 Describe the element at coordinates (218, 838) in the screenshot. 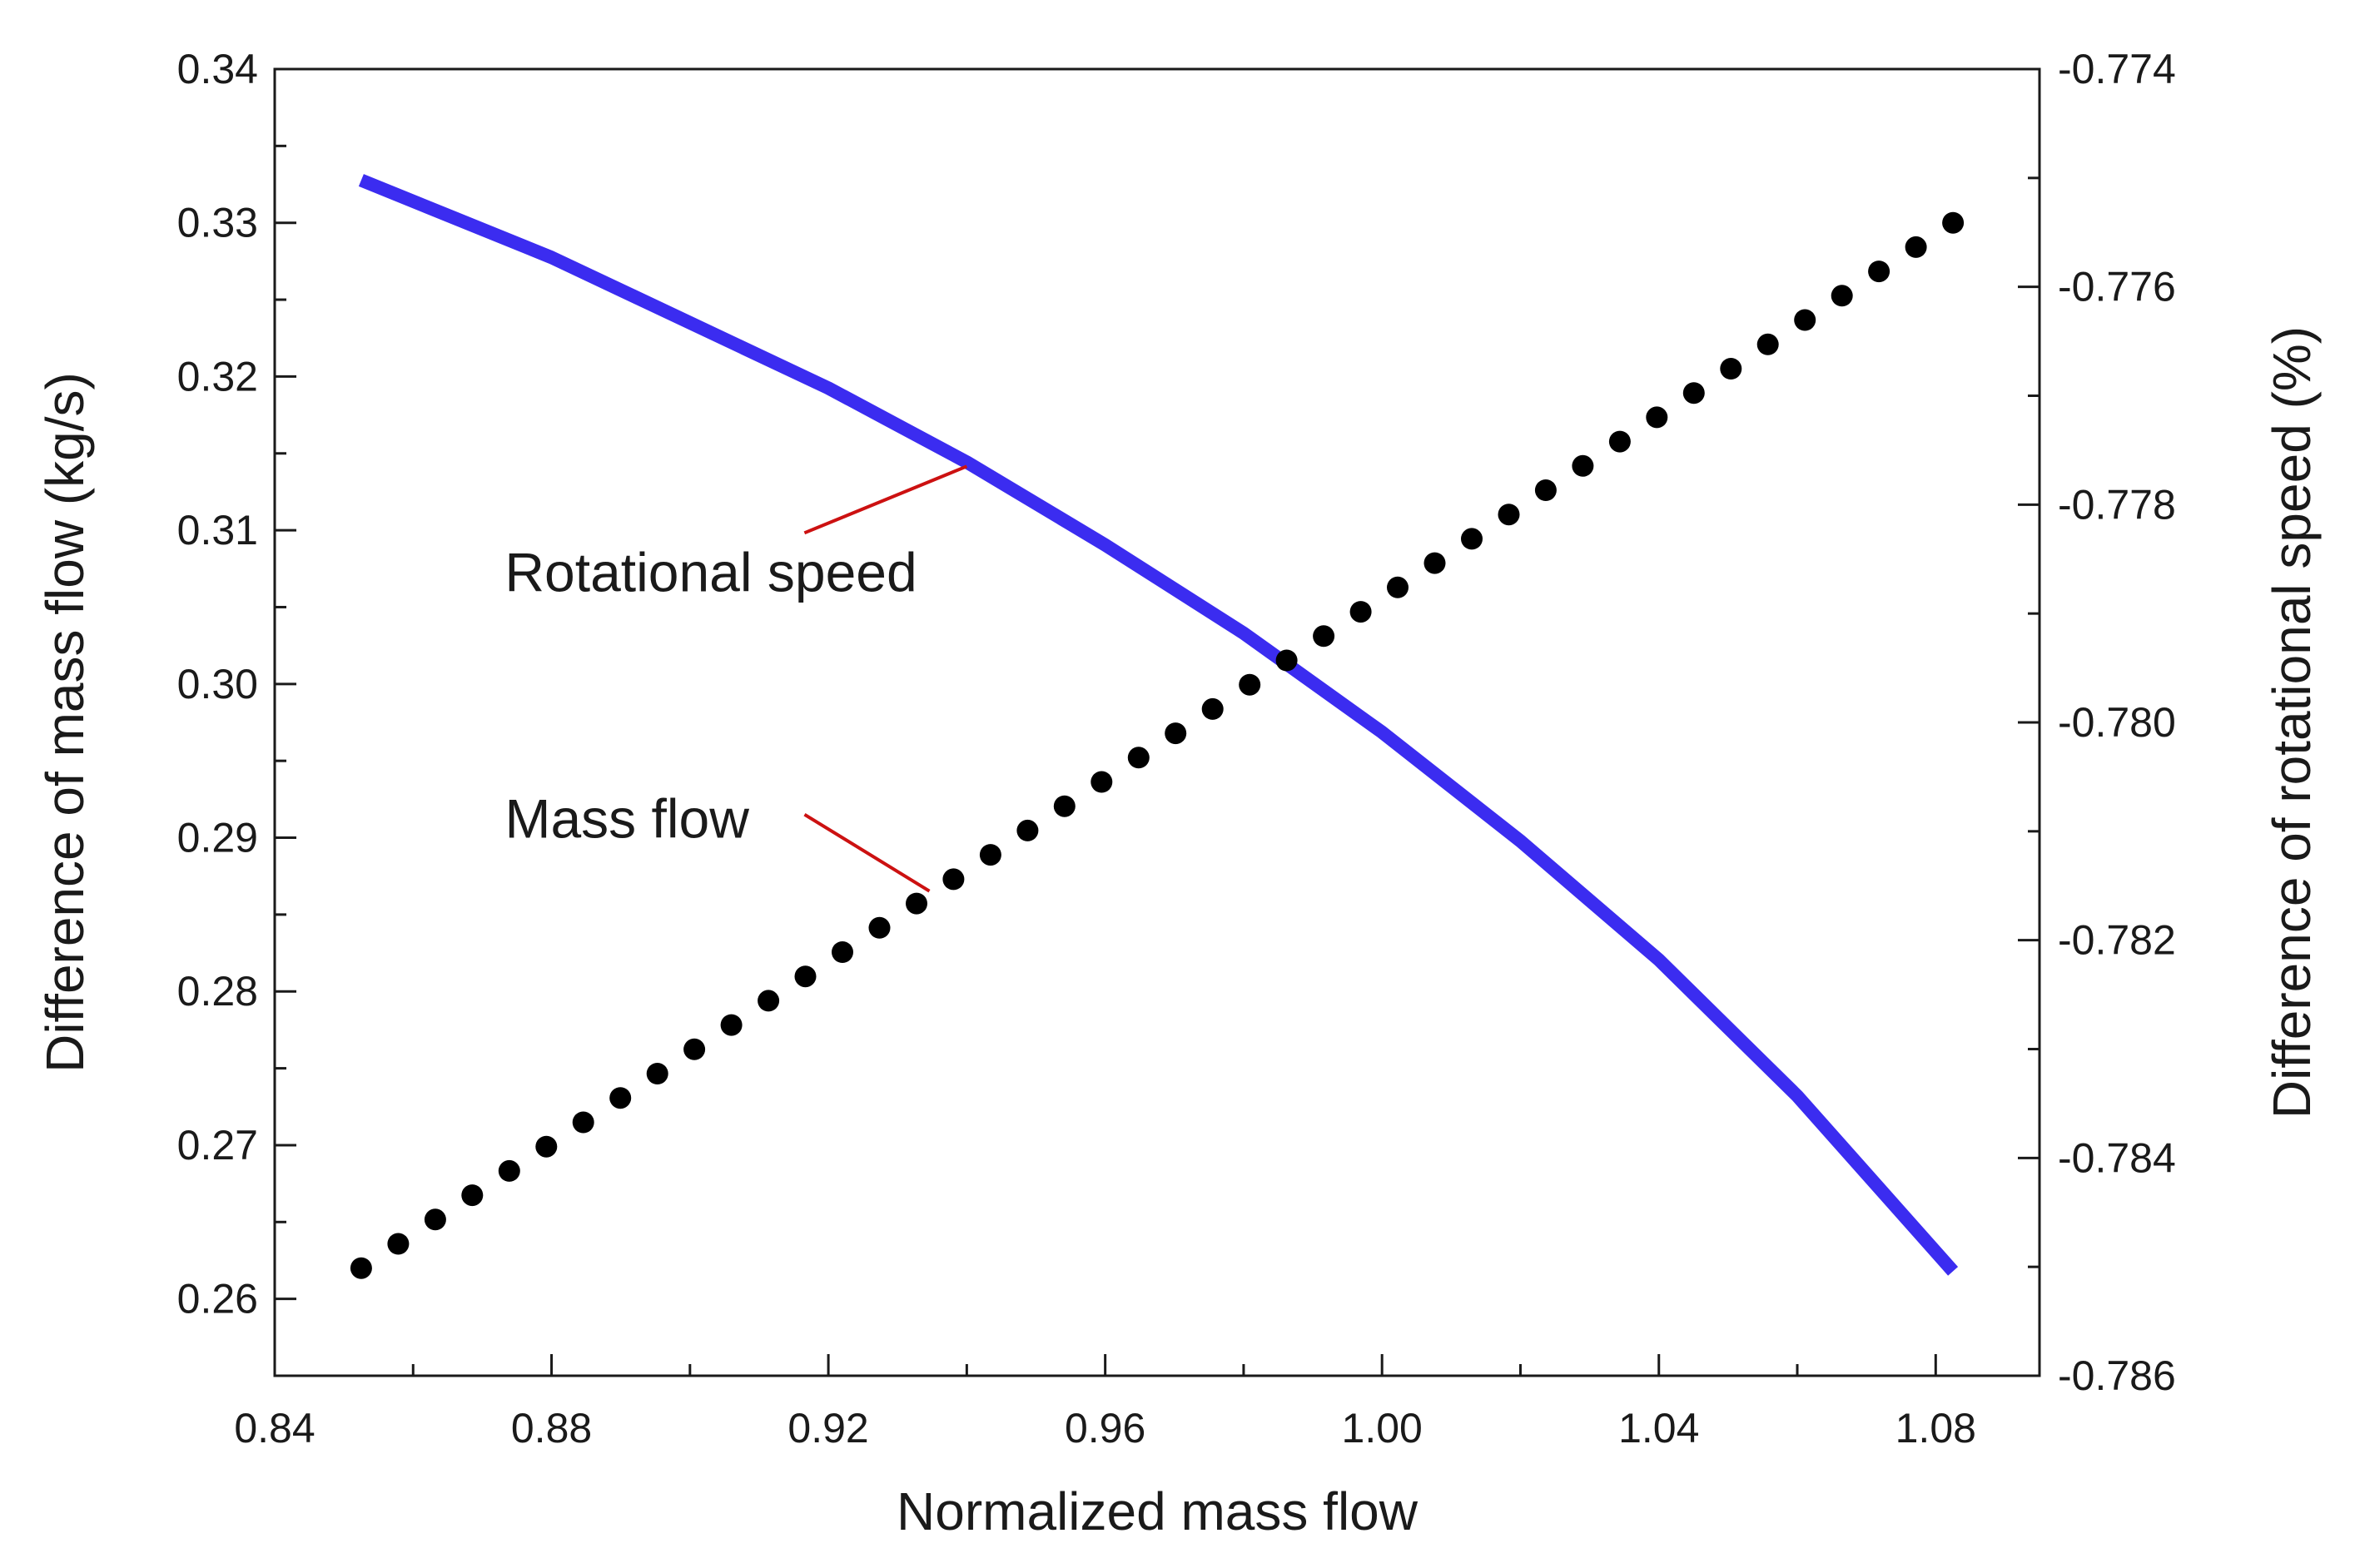

I see `y-left-tick-label: 0.29` at that location.